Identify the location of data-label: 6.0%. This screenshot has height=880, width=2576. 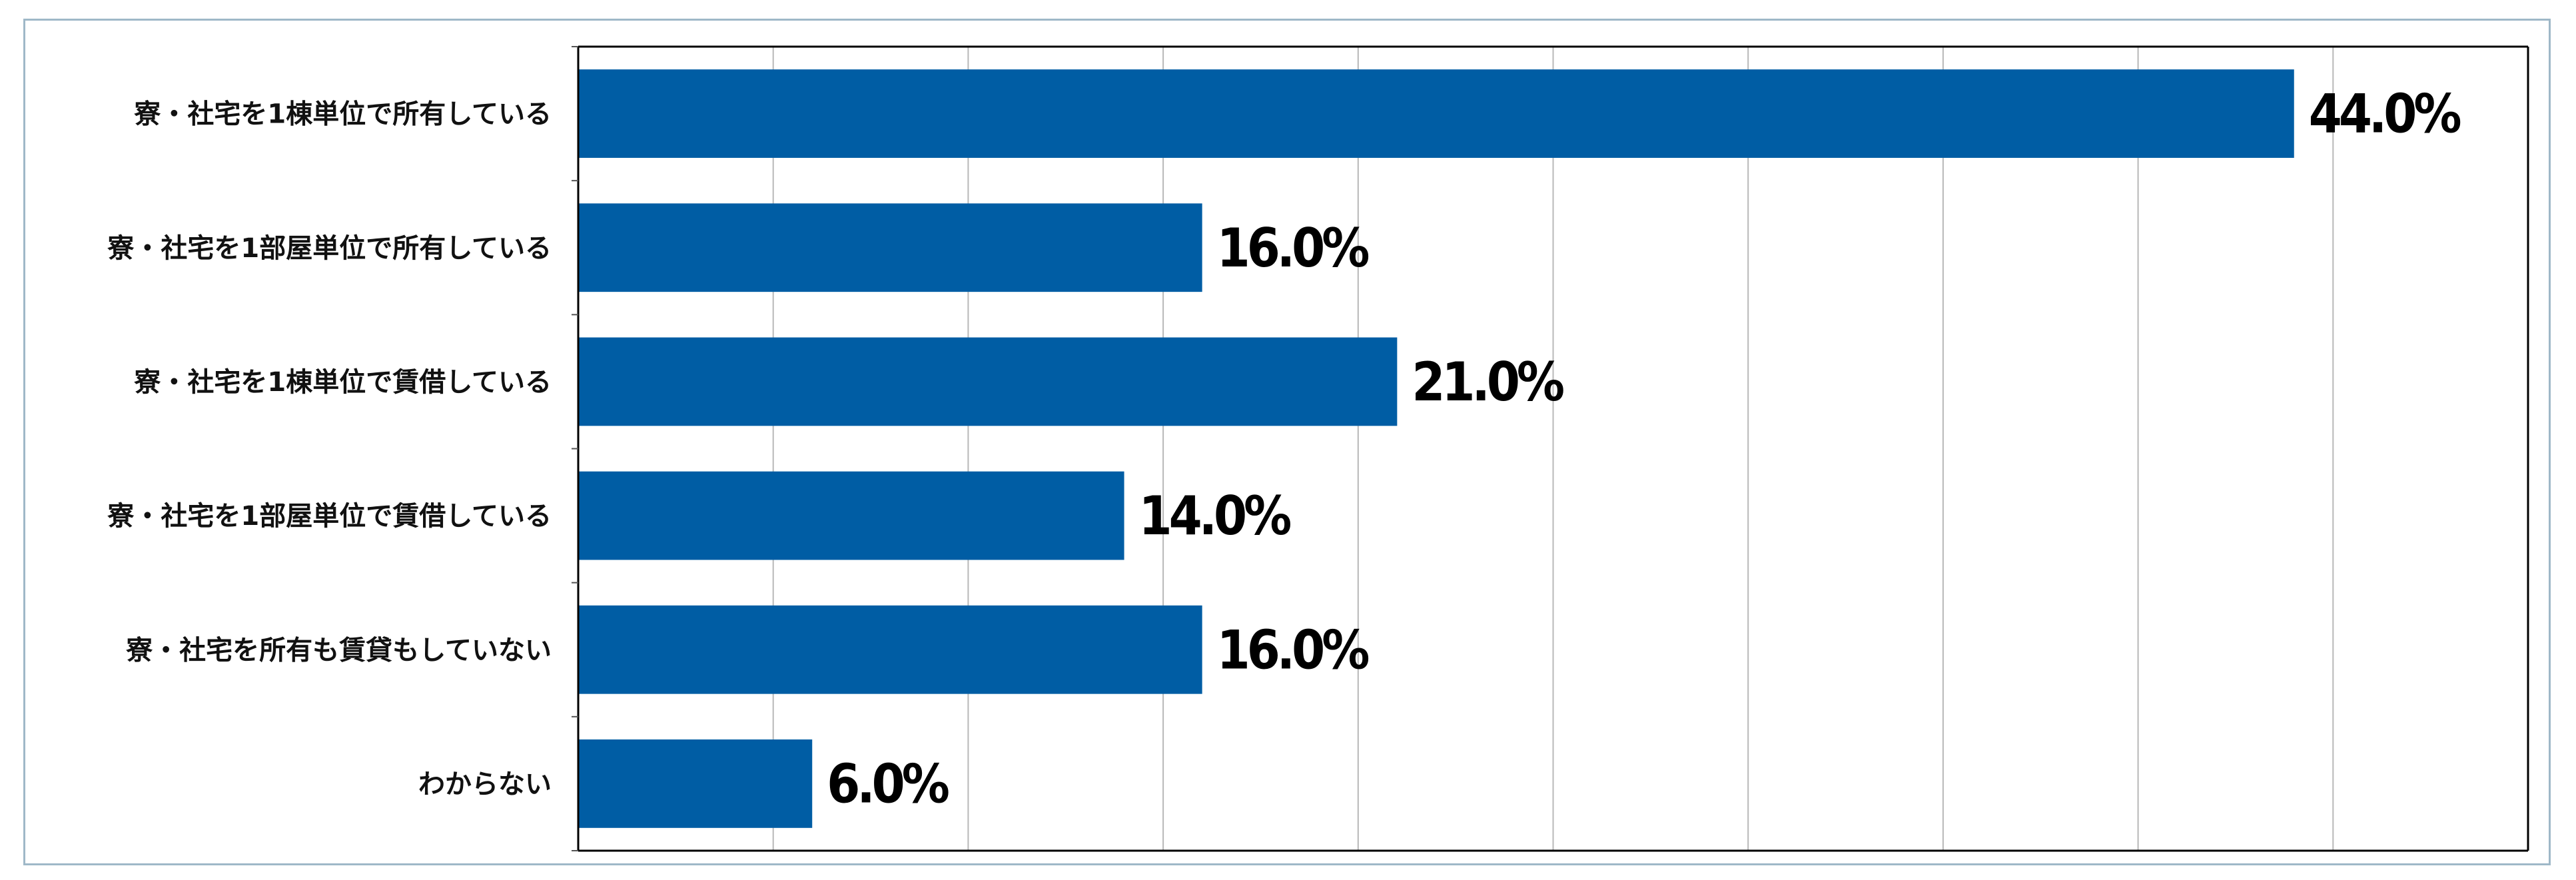
(888, 784).